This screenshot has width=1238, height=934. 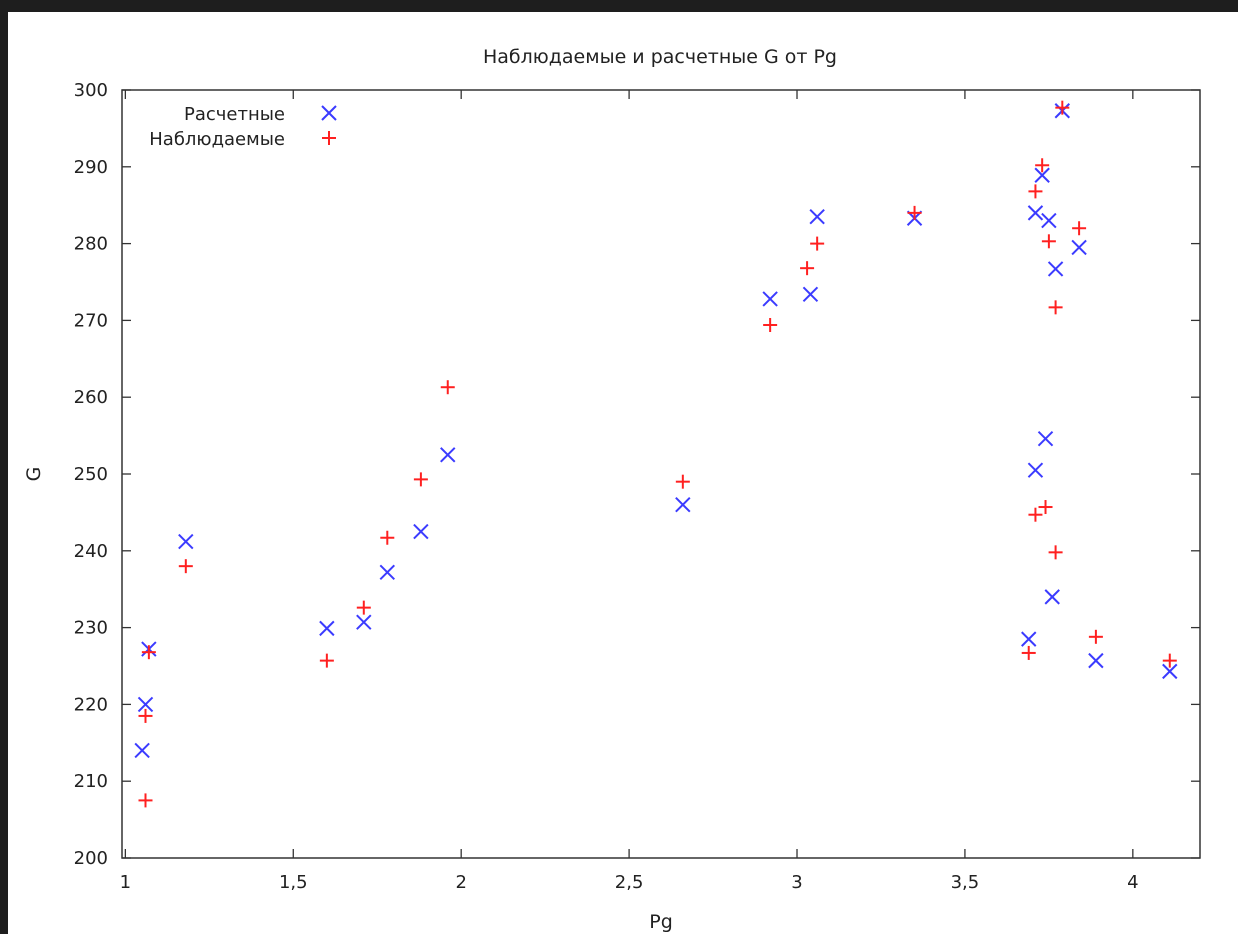 What do you see at coordinates (91, 320) in the screenshot?
I see `y-tick-label: 270` at bounding box center [91, 320].